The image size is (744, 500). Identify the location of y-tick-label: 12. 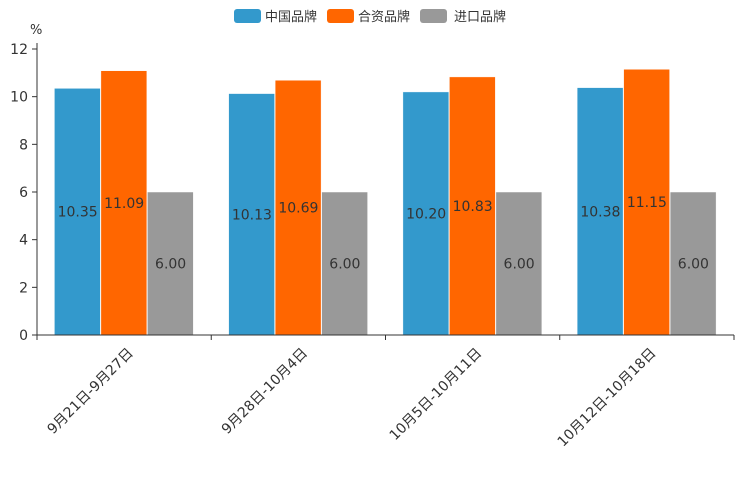
(19, 50).